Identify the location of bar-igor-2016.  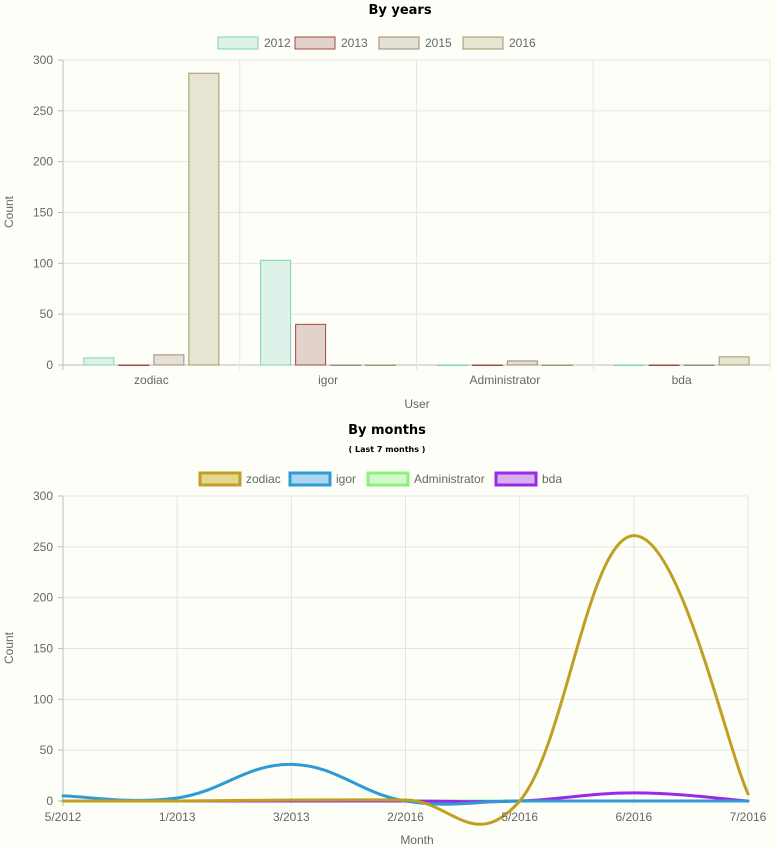
(381, 365).